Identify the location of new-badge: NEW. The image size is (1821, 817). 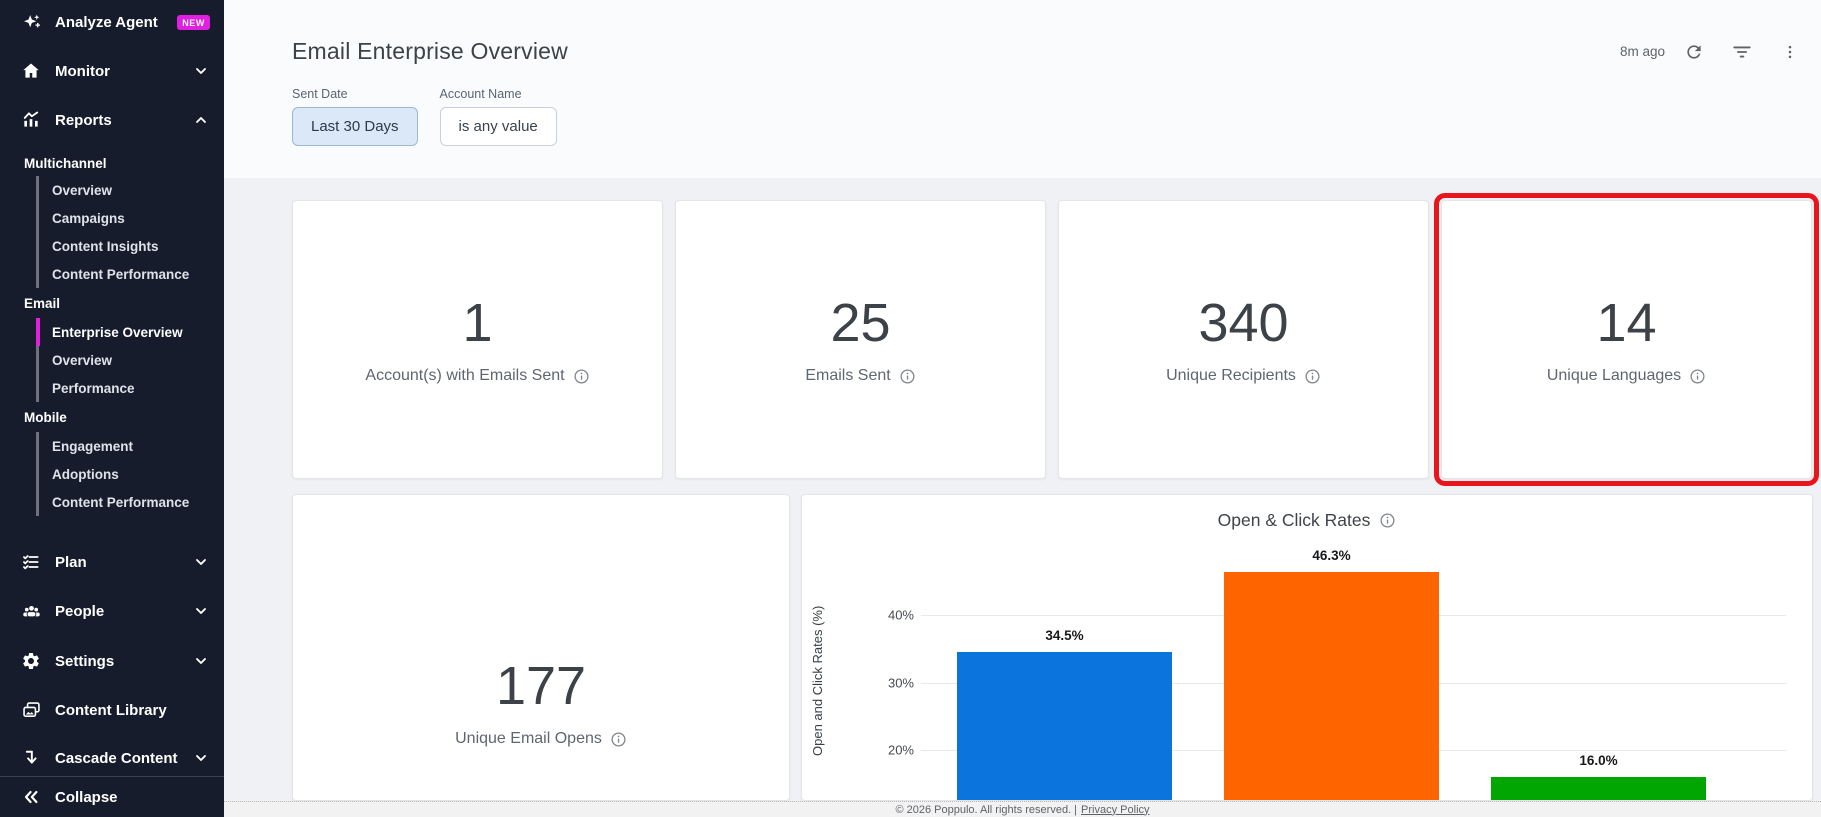
(193, 22).